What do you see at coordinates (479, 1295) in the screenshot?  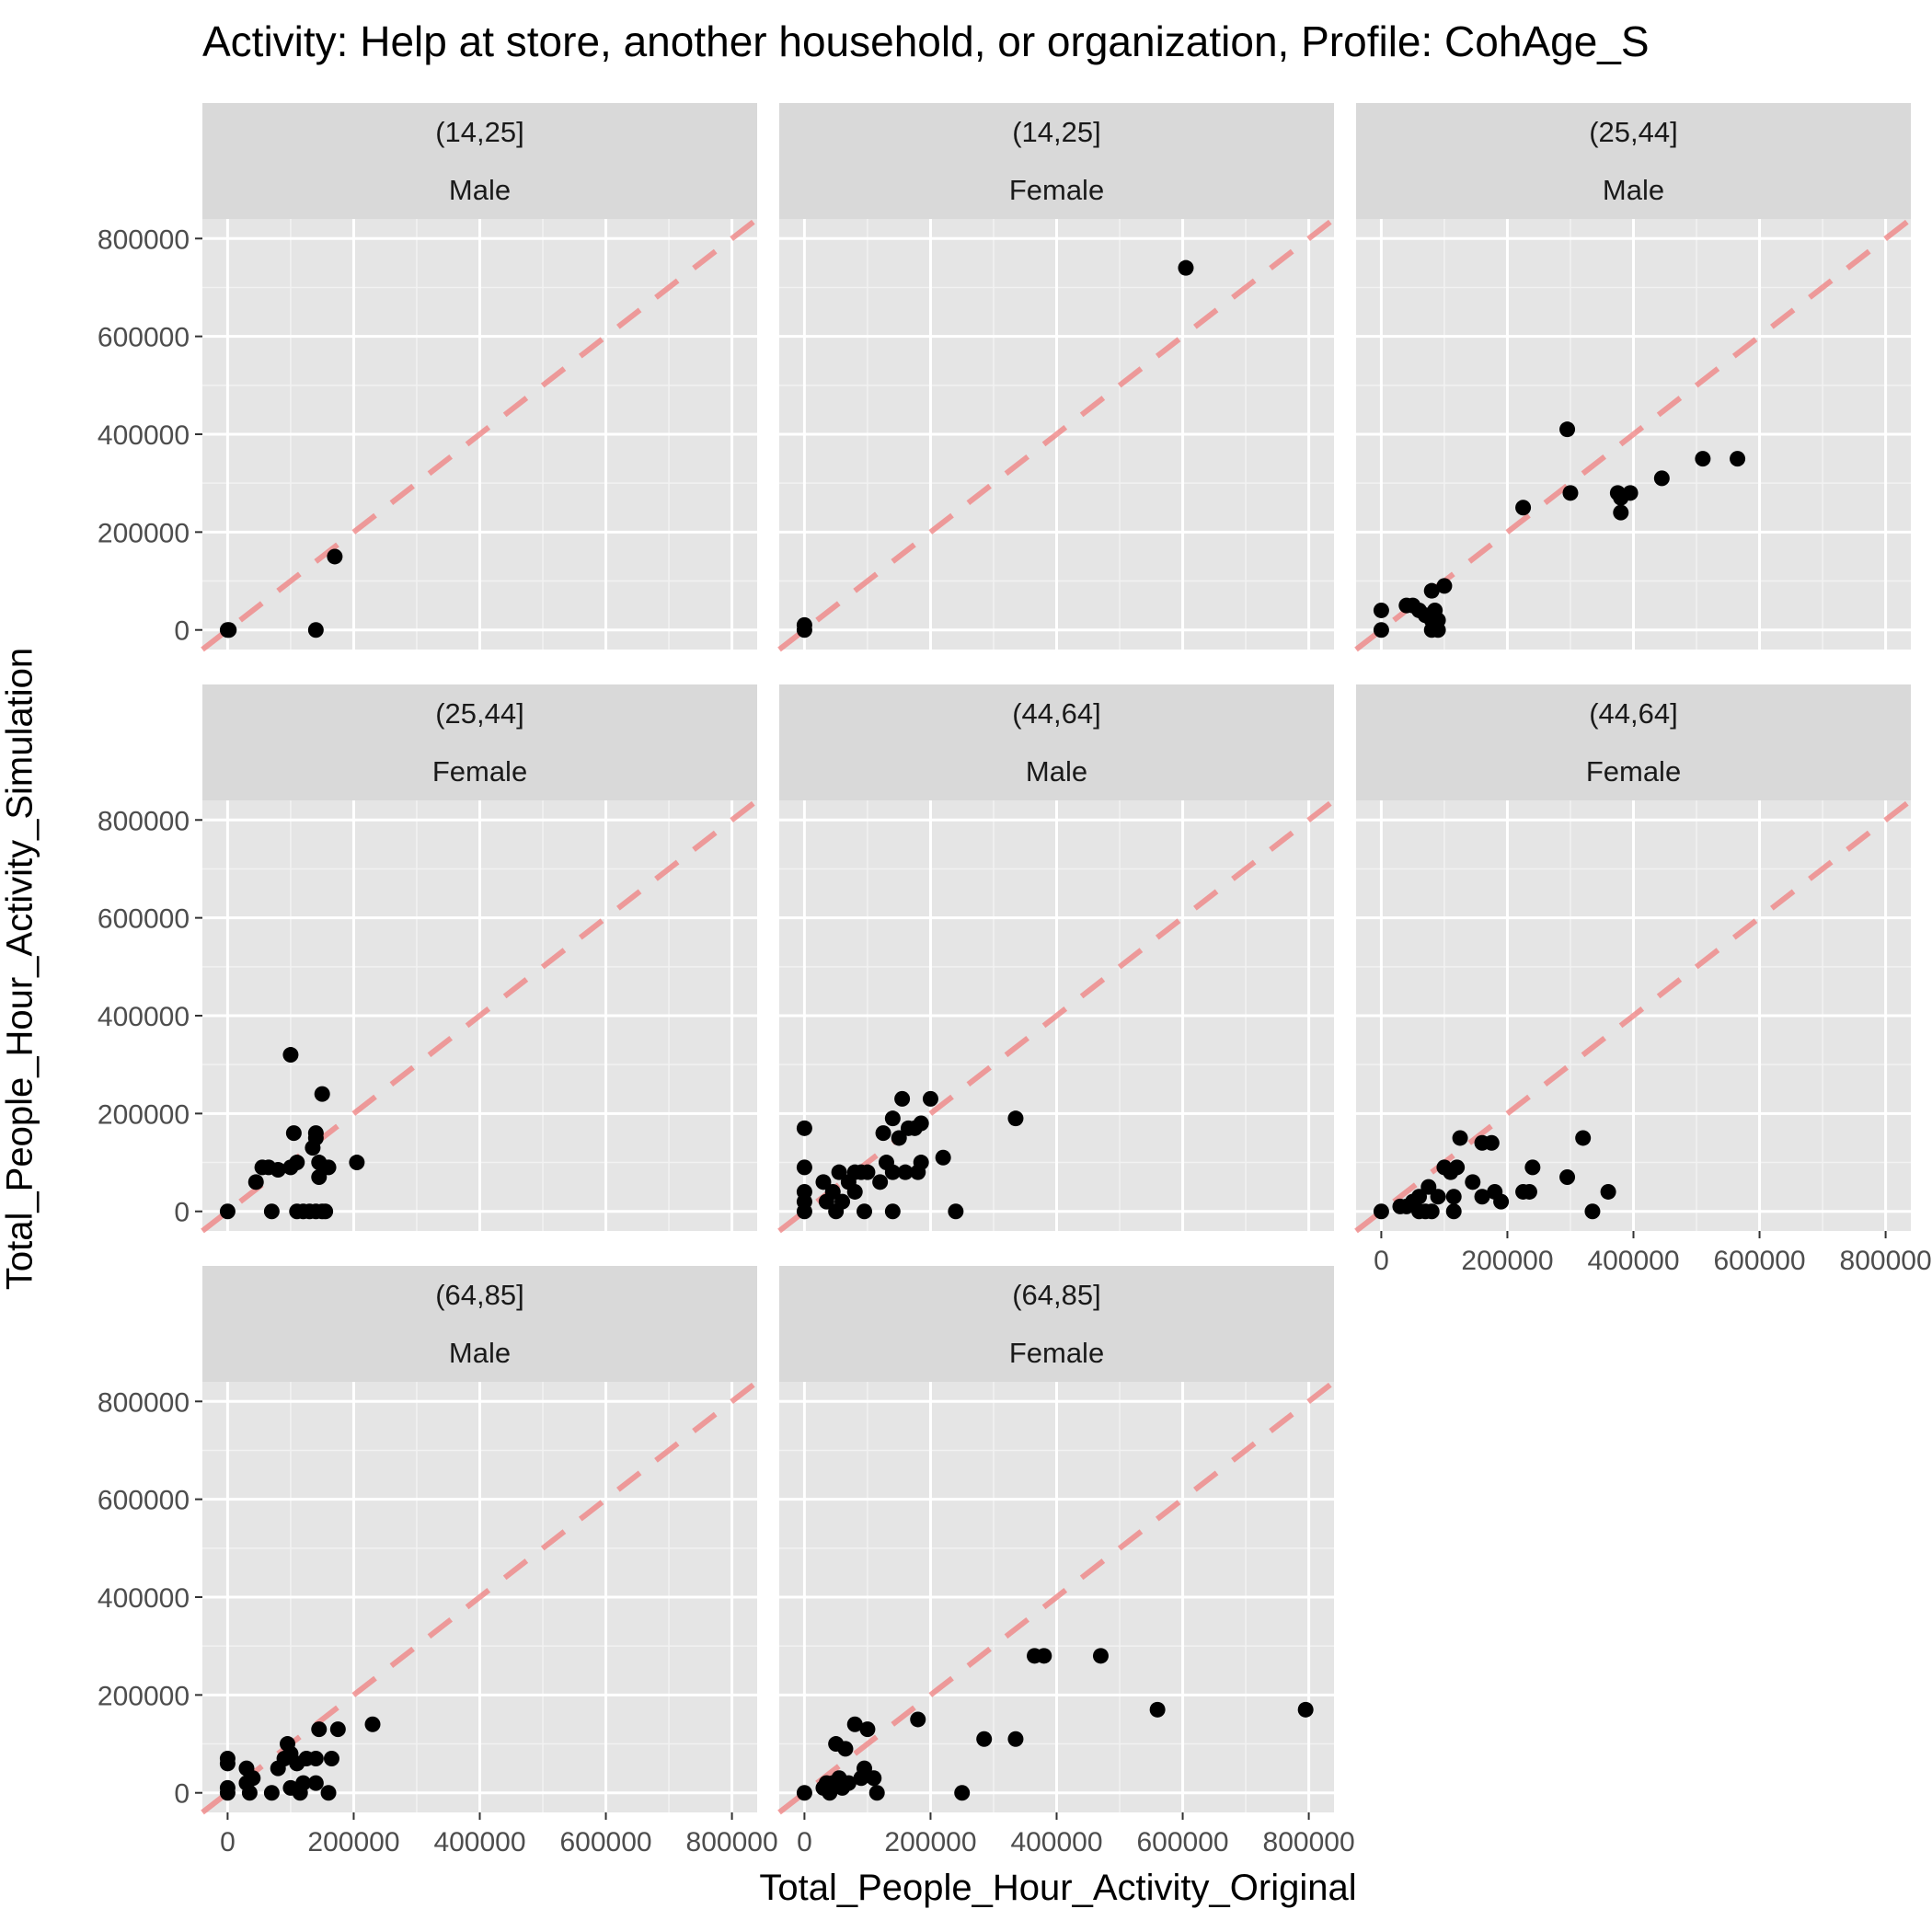 I see `facet-label-age: (64,85]` at bounding box center [479, 1295].